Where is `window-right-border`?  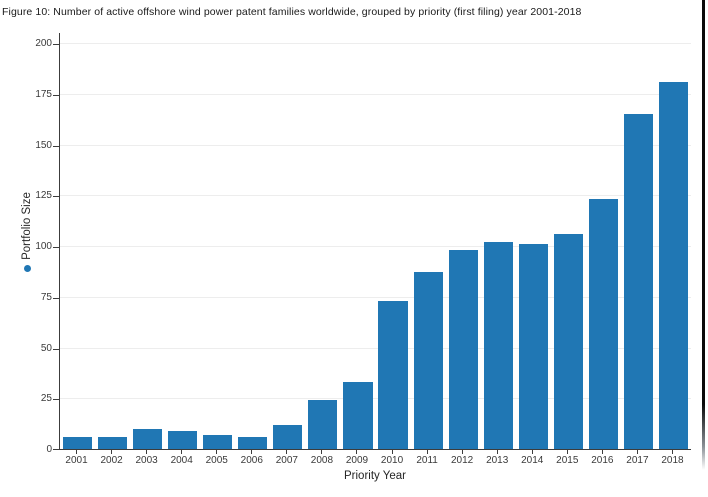
window-right-border is located at coordinates (703, 235).